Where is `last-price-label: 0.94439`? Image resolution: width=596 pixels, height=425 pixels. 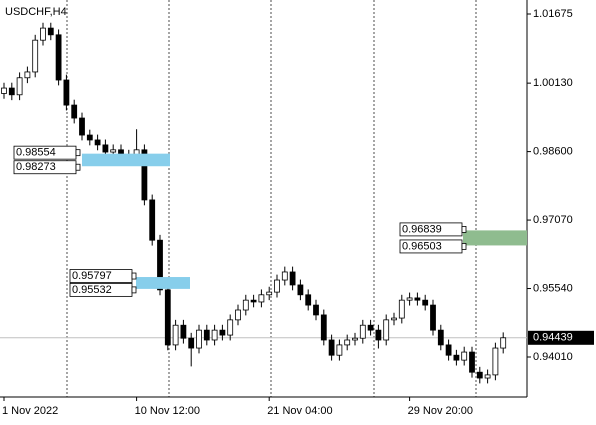 last-price-label: 0.94439 is located at coordinates (553, 338).